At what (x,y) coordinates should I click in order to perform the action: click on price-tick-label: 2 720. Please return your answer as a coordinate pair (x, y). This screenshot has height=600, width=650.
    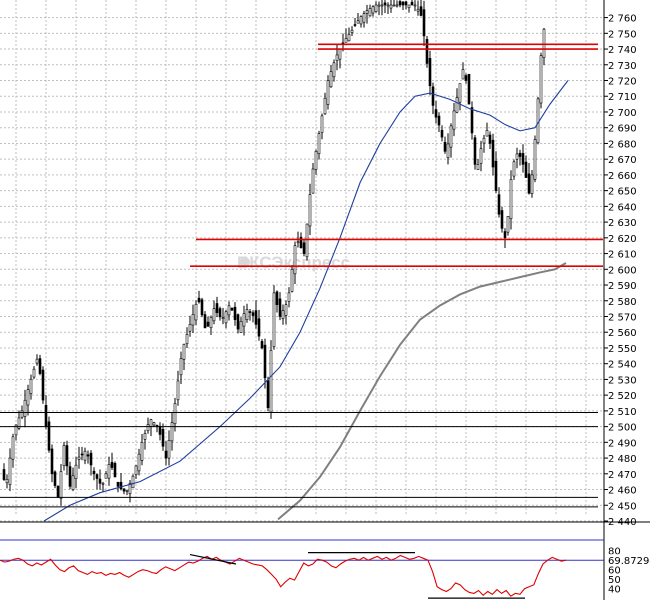
    Looking at the image, I should click on (622, 82).